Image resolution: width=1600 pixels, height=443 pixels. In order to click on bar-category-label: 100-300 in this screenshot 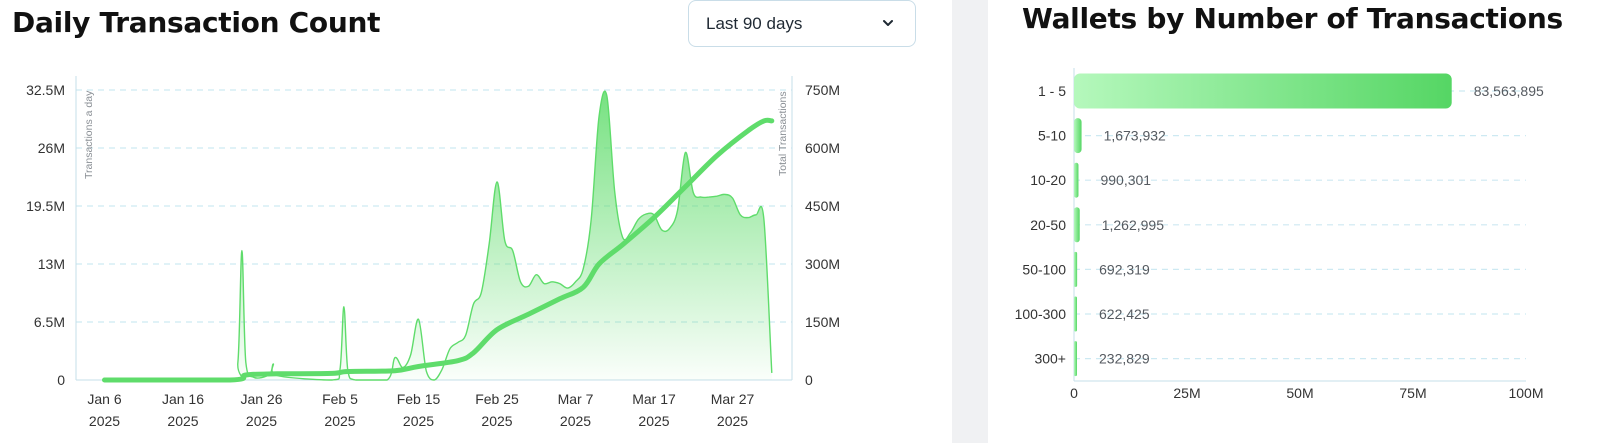, I will do `click(1041, 314)`.